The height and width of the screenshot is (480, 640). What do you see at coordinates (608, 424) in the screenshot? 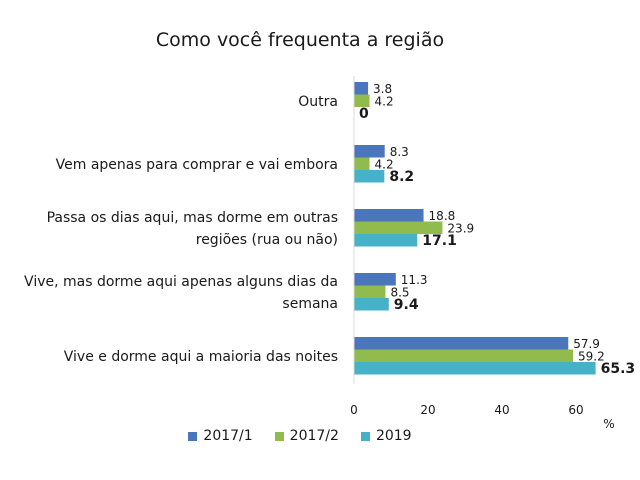
I see `x-axis-label: %` at bounding box center [608, 424].